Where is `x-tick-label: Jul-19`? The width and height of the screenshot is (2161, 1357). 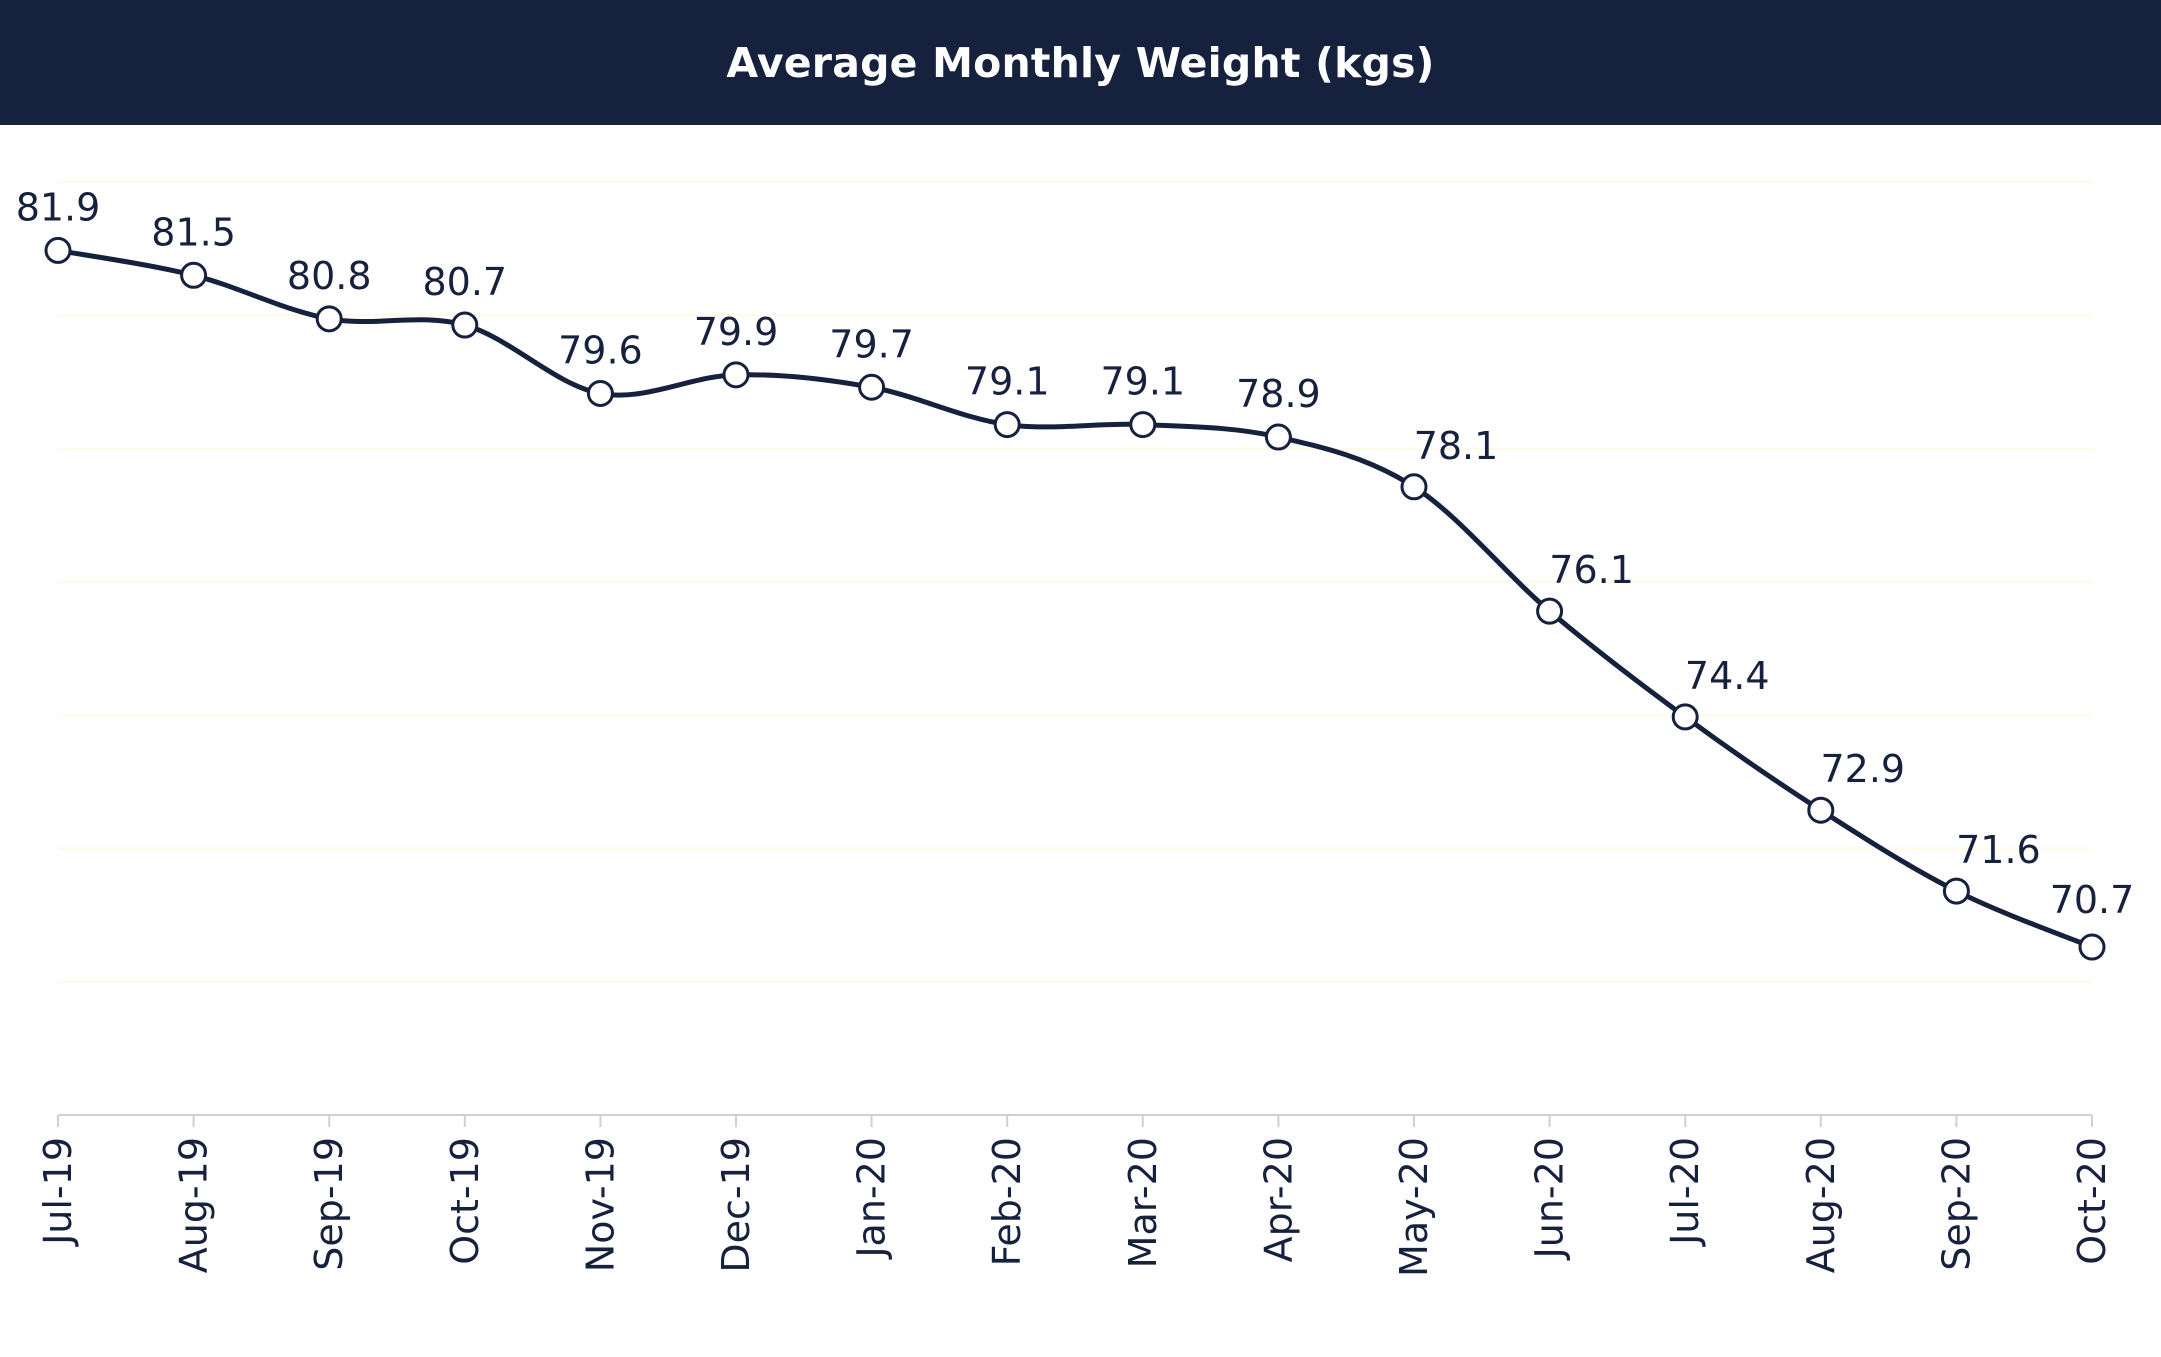
x-tick-label: Jul-19 is located at coordinates (58, 1192).